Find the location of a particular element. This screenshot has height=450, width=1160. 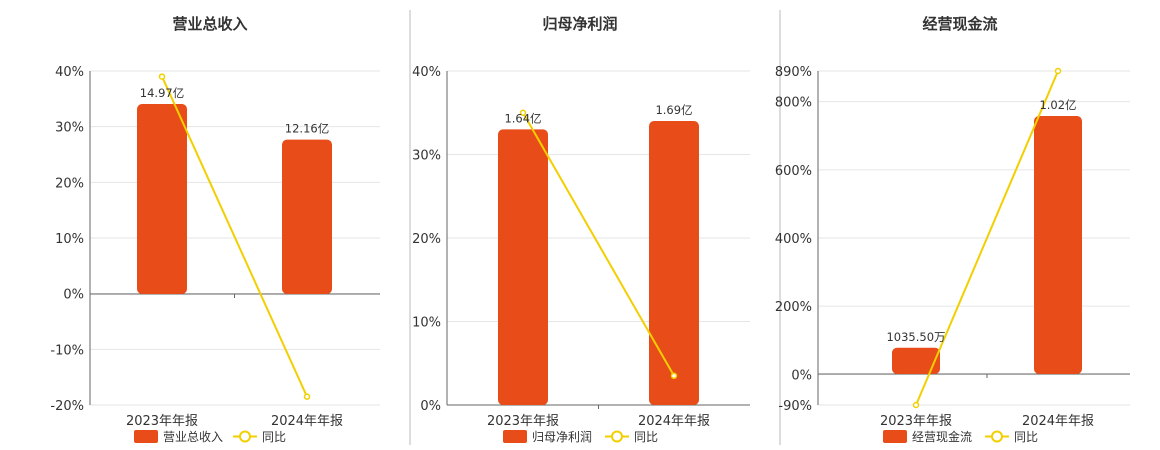

y-tick-label: 200% is located at coordinates (793, 307).